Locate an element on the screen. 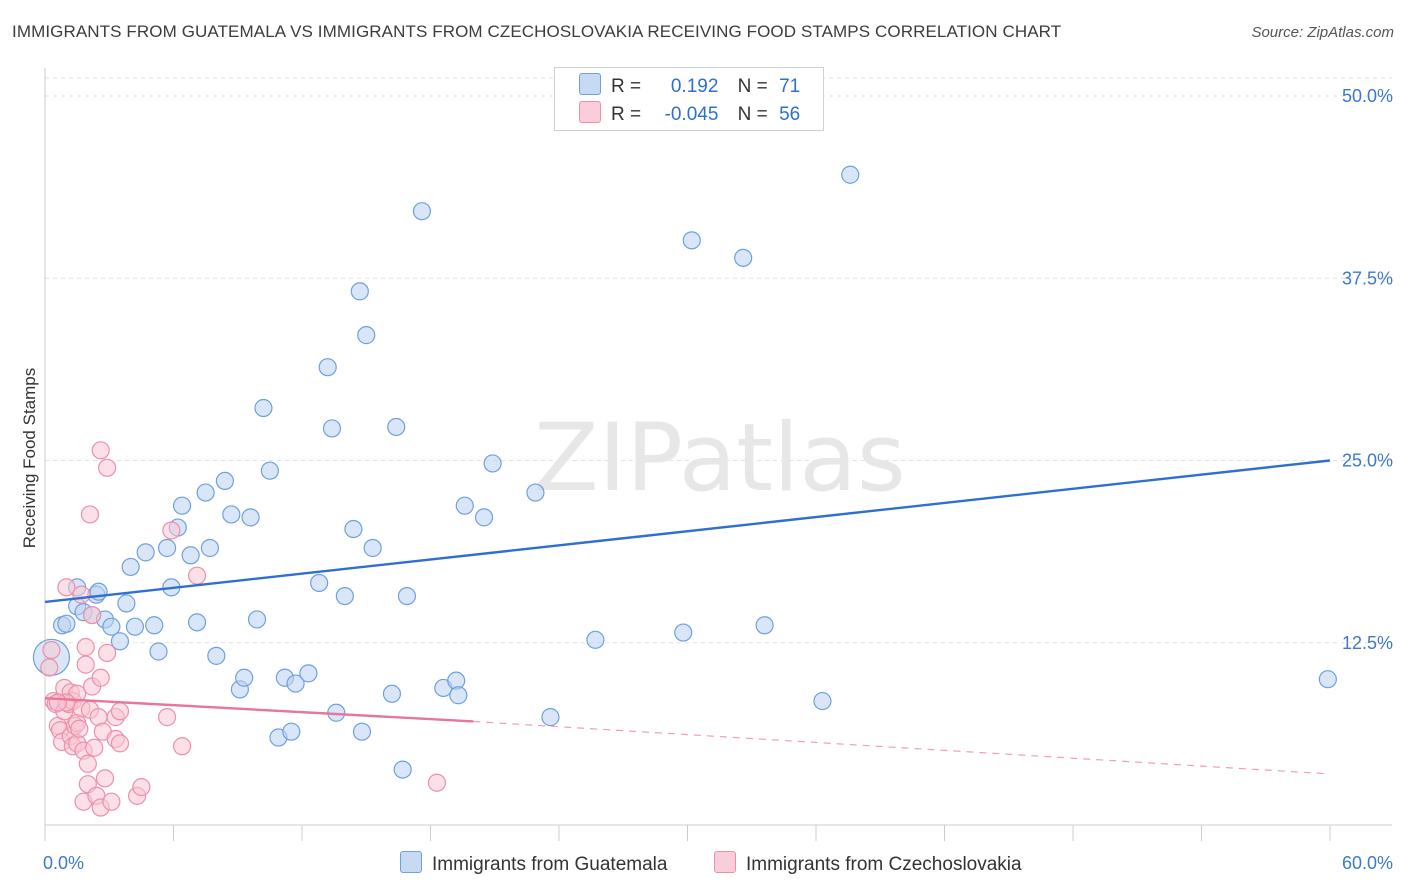 This screenshot has width=1406, height=892. series-legend-guatemala: Immigrants from Guatemala is located at coordinates (533, 863).